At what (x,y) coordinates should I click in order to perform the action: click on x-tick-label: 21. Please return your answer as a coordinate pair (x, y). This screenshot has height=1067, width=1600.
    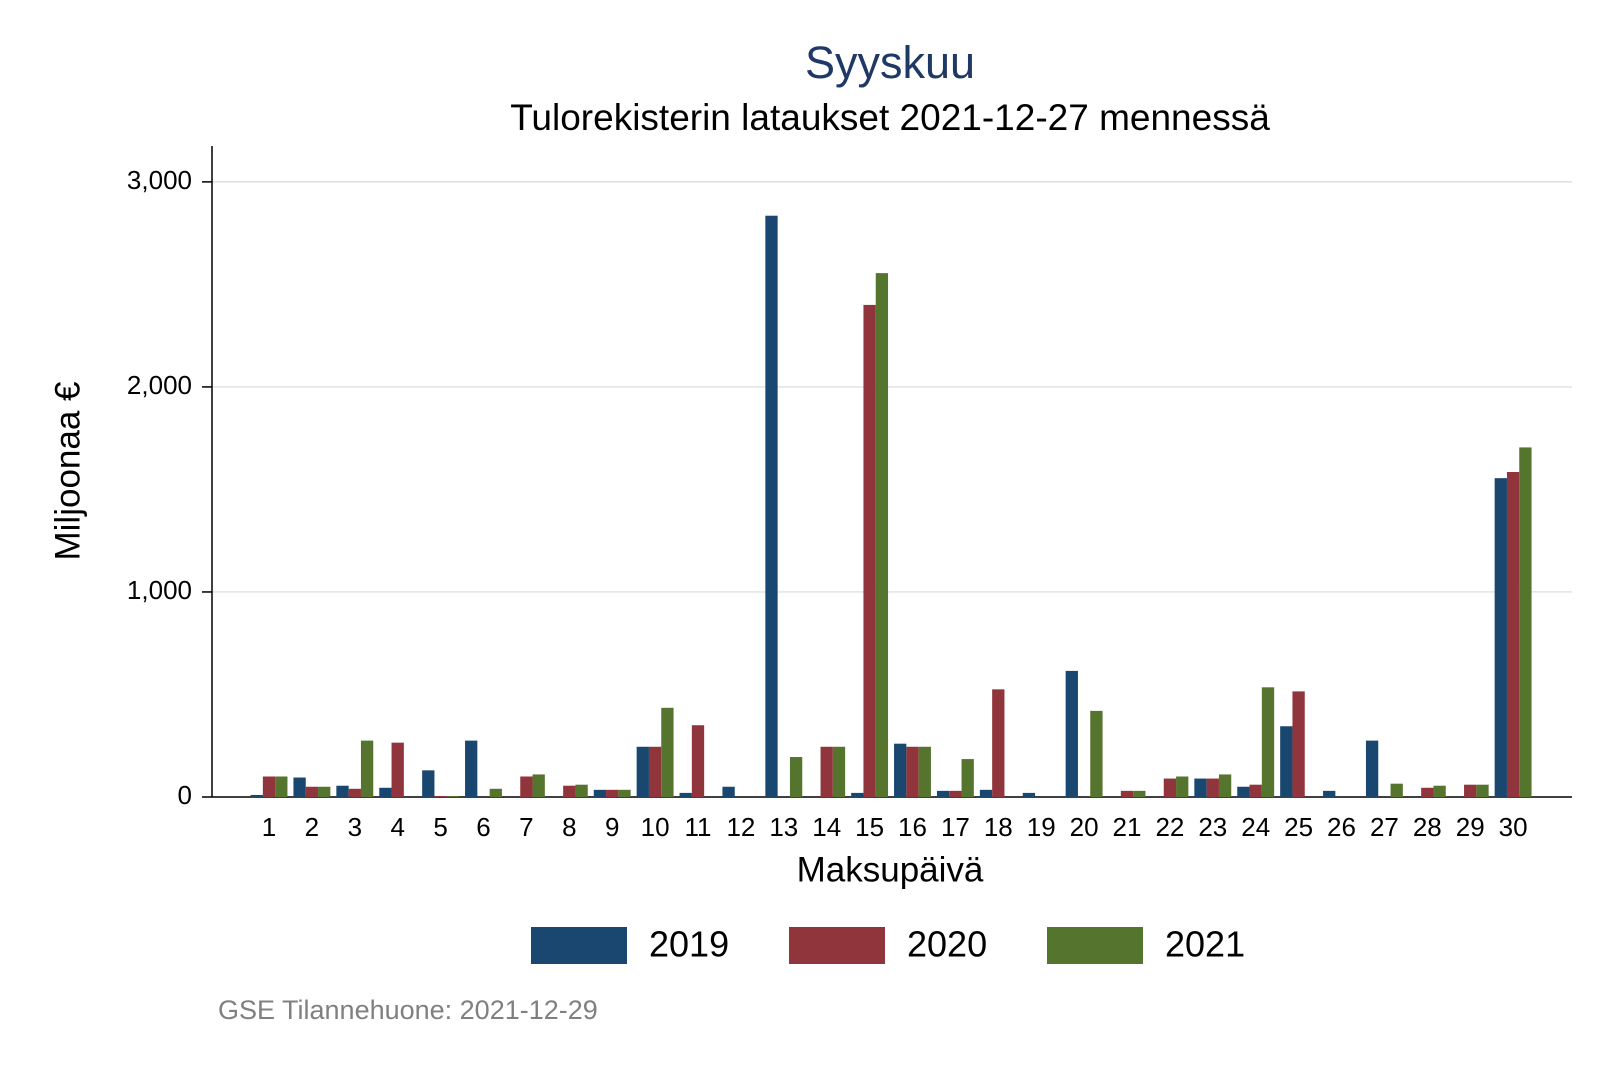
    Looking at the image, I should click on (1127, 827).